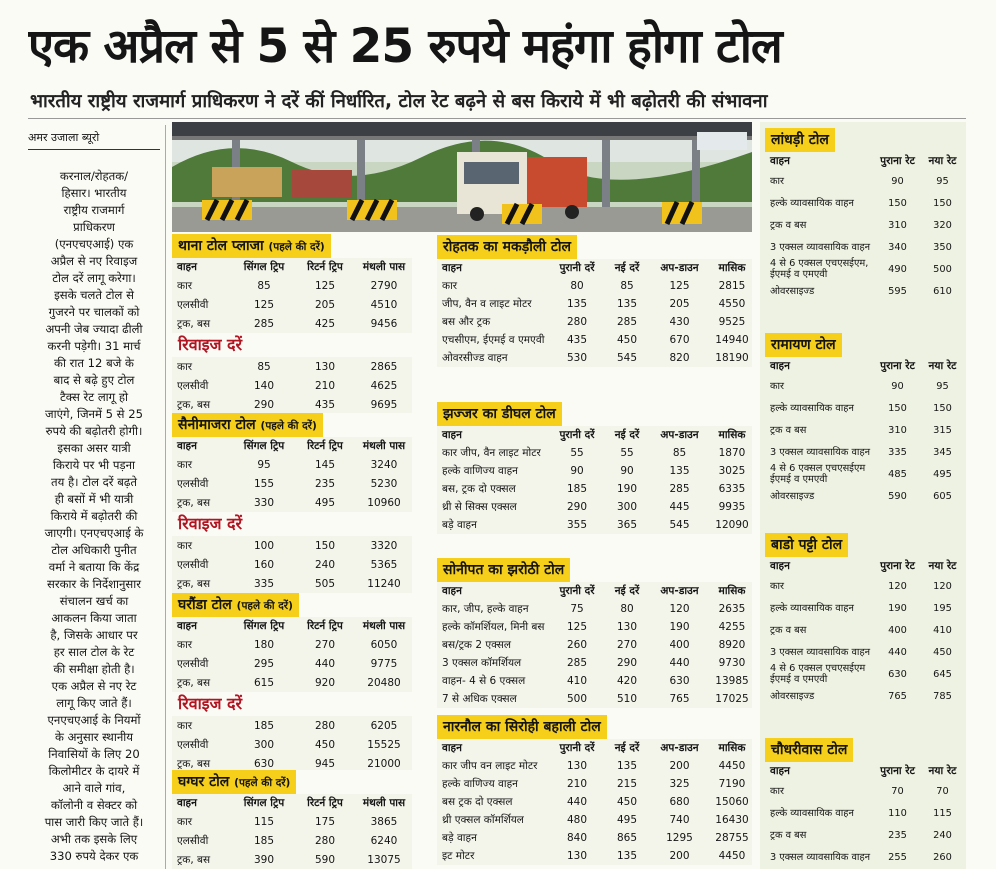  What do you see at coordinates (577, 435) in the screenshot?
I see `column-header: पुरानी दरें` at bounding box center [577, 435].